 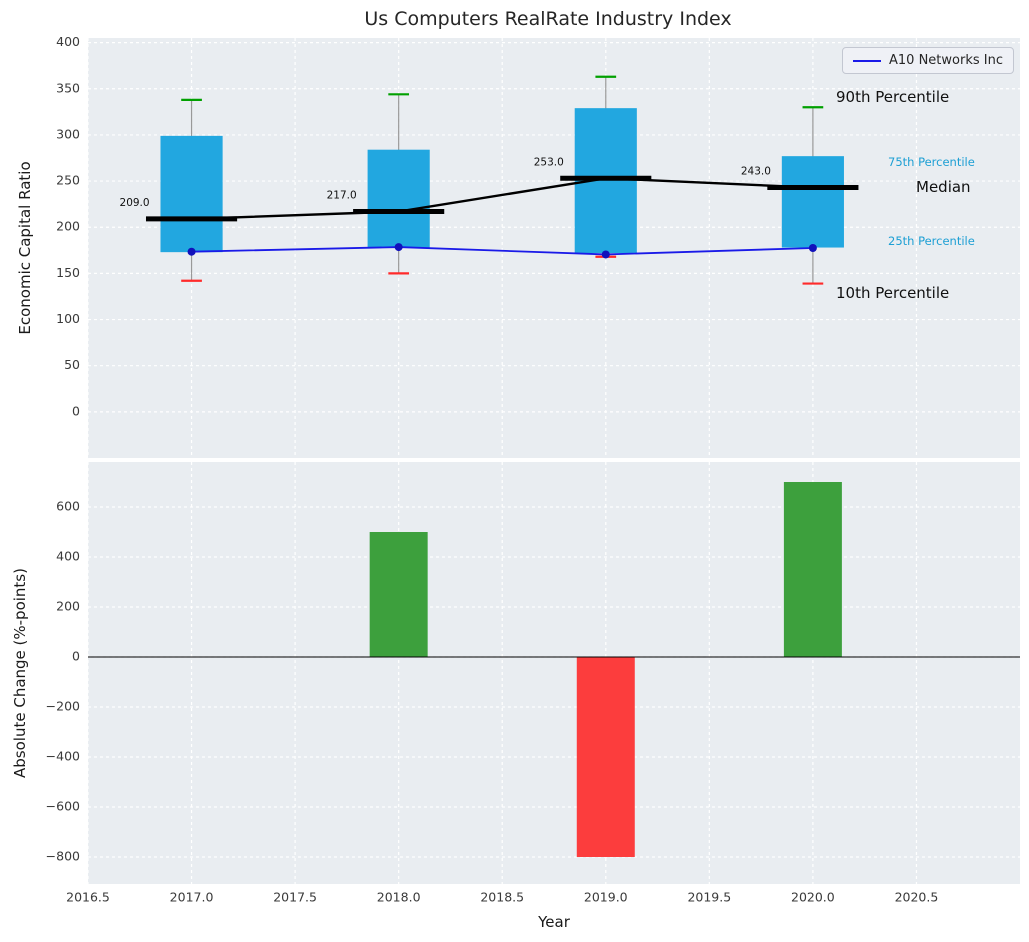 What do you see at coordinates (76, 410) in the screenshot?
I see `top-y-tick-label: 0` at bounding box center [76, 410].